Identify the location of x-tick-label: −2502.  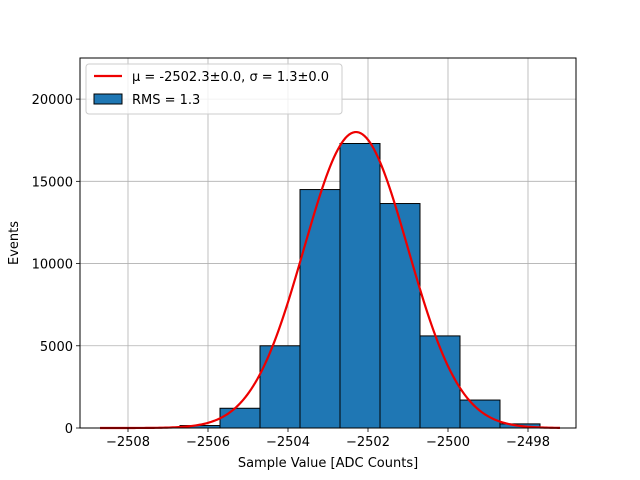
(368, 442).